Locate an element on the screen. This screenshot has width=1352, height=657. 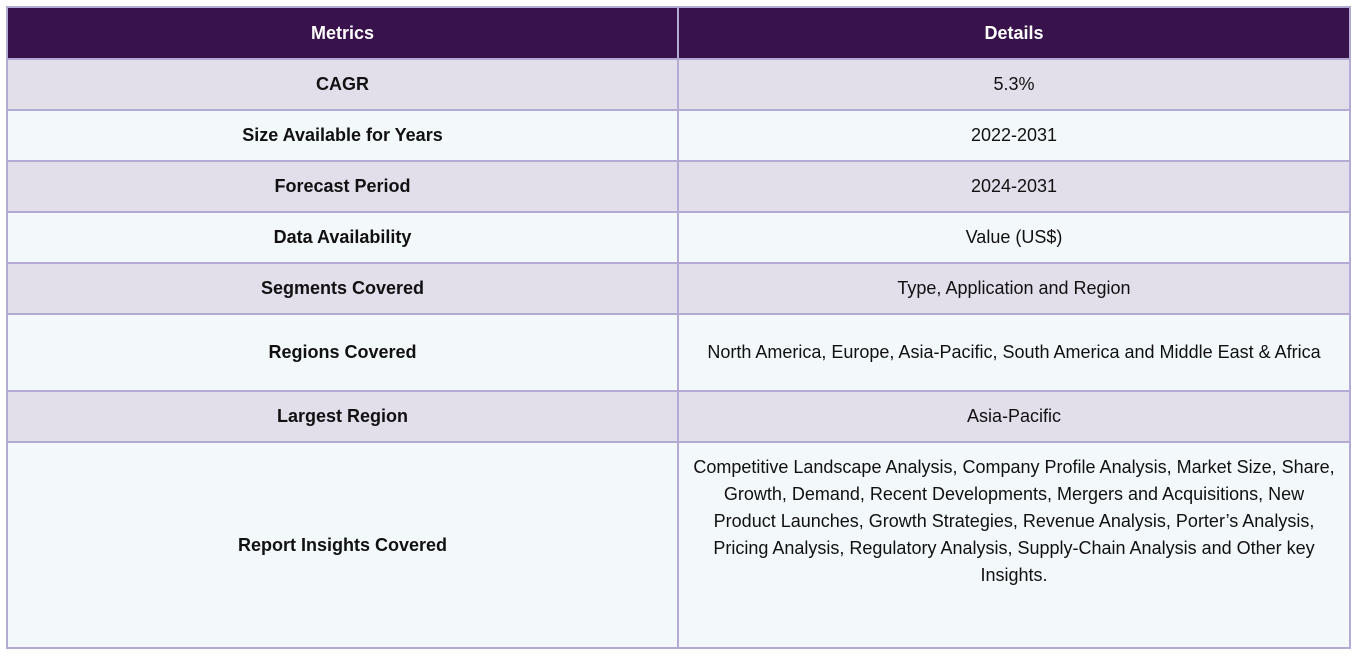
metric-cell: Data Availability is located at coordinates (342, 237).